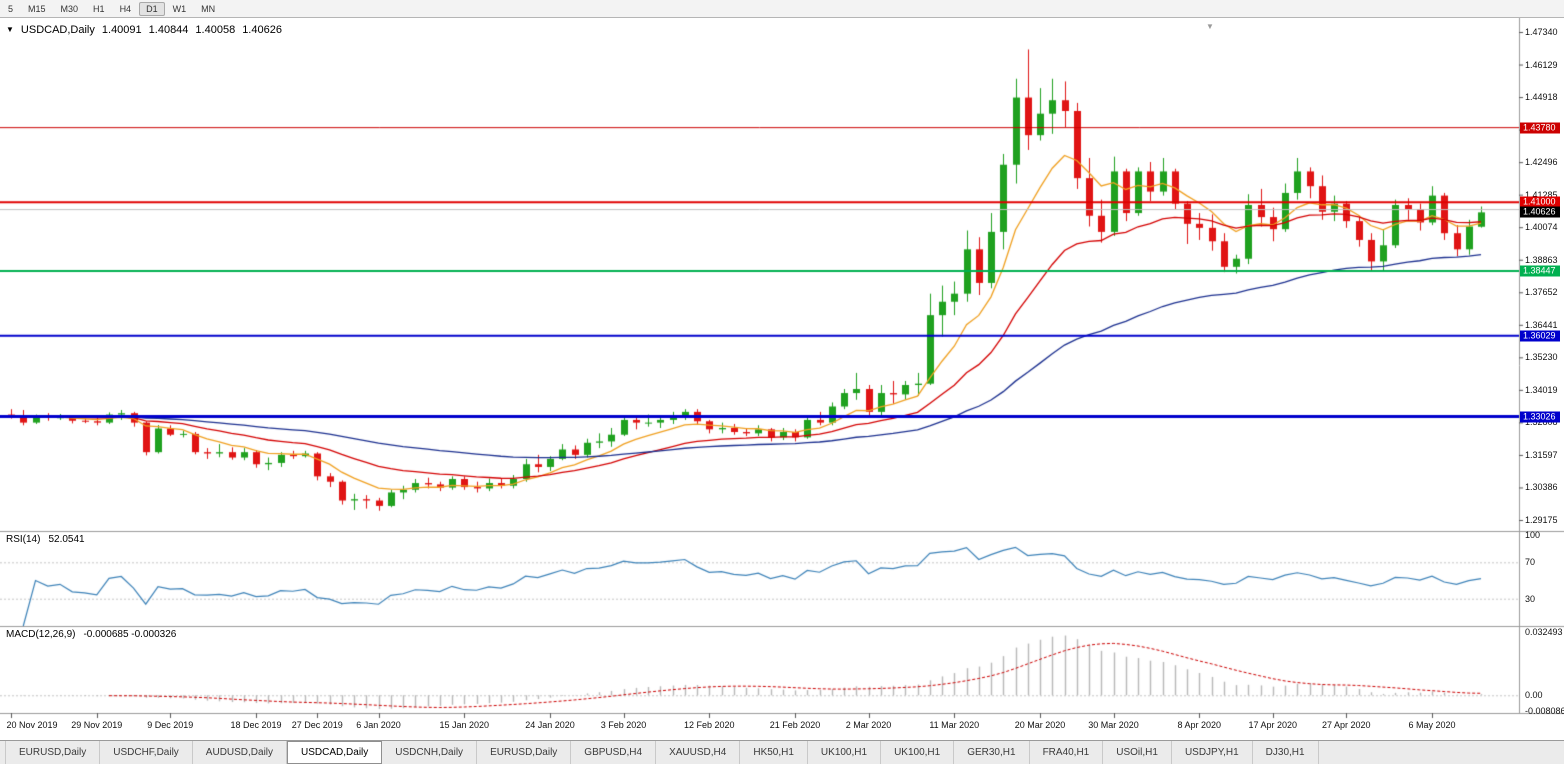  I want to click on chart-shift-marker: ▼, so click(1210, 26).